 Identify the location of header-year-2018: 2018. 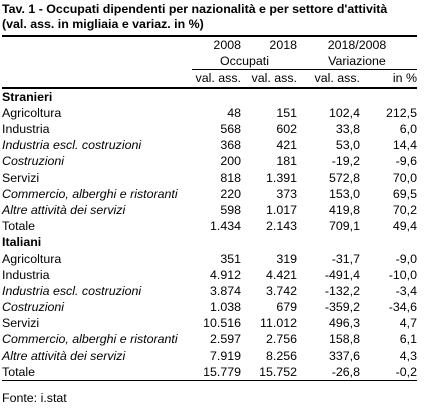
(269, 44).